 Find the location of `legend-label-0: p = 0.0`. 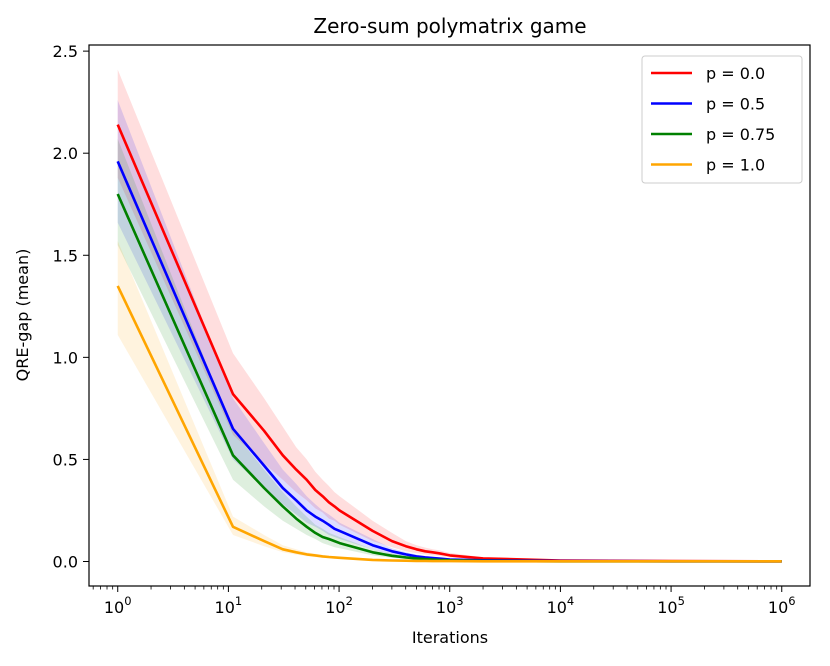

legend-label-0: p = 0.0 is located at coordinates (735, 73).